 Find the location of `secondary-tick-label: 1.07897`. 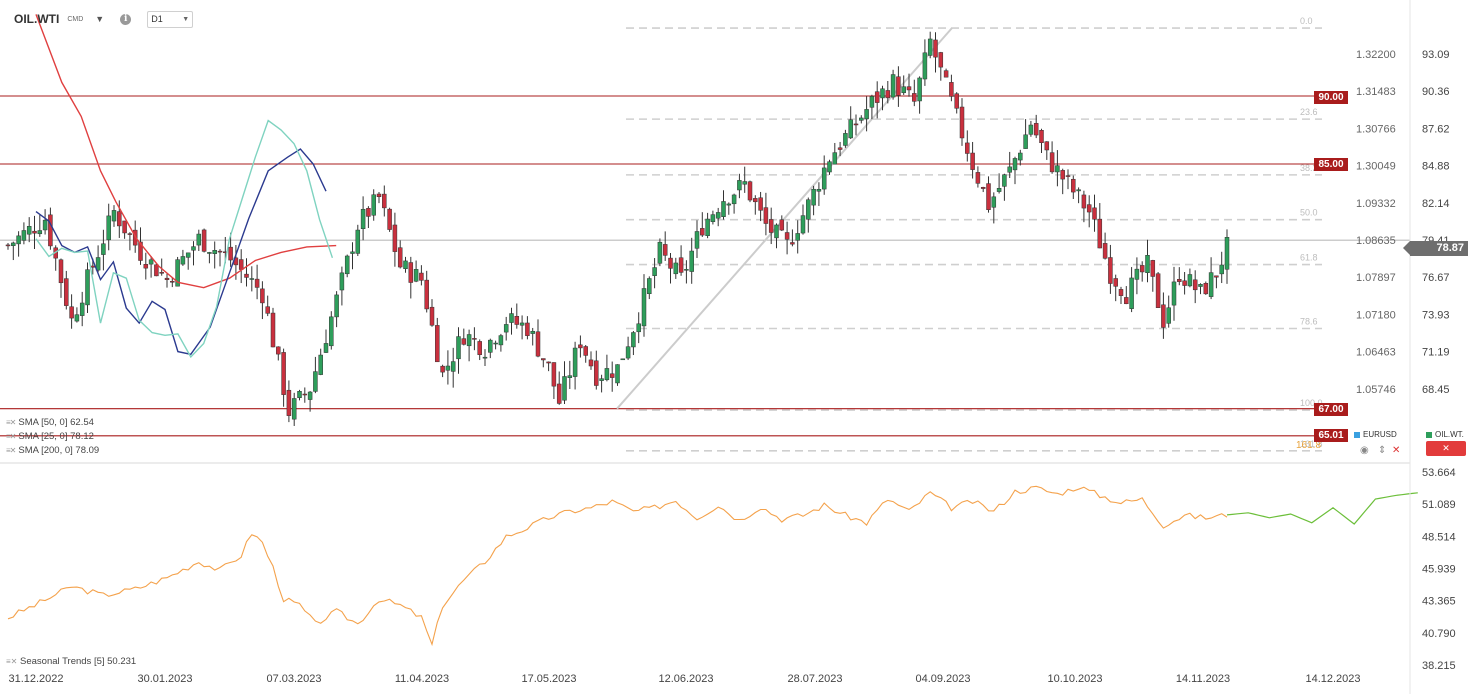

secondary-tick-label: 1.07897 is located at coordinates (1376, 278).